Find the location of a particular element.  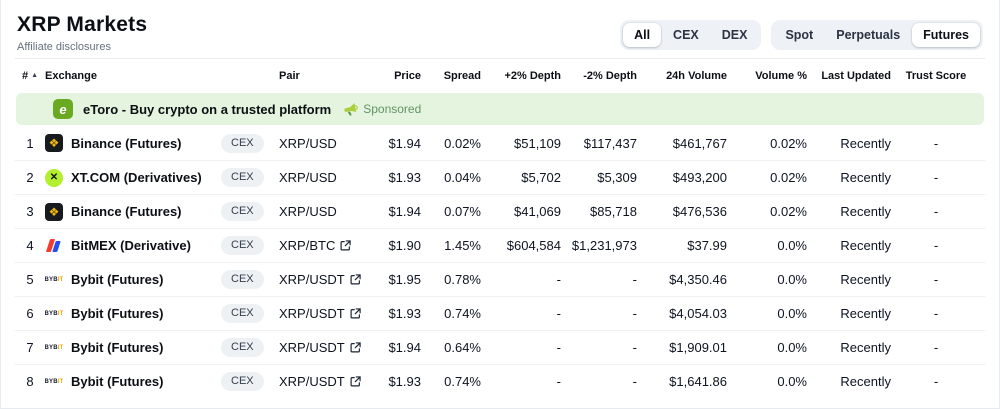

affiliate-disclosures-link: Affiliate disclosures is located at coordinates (64, 47).